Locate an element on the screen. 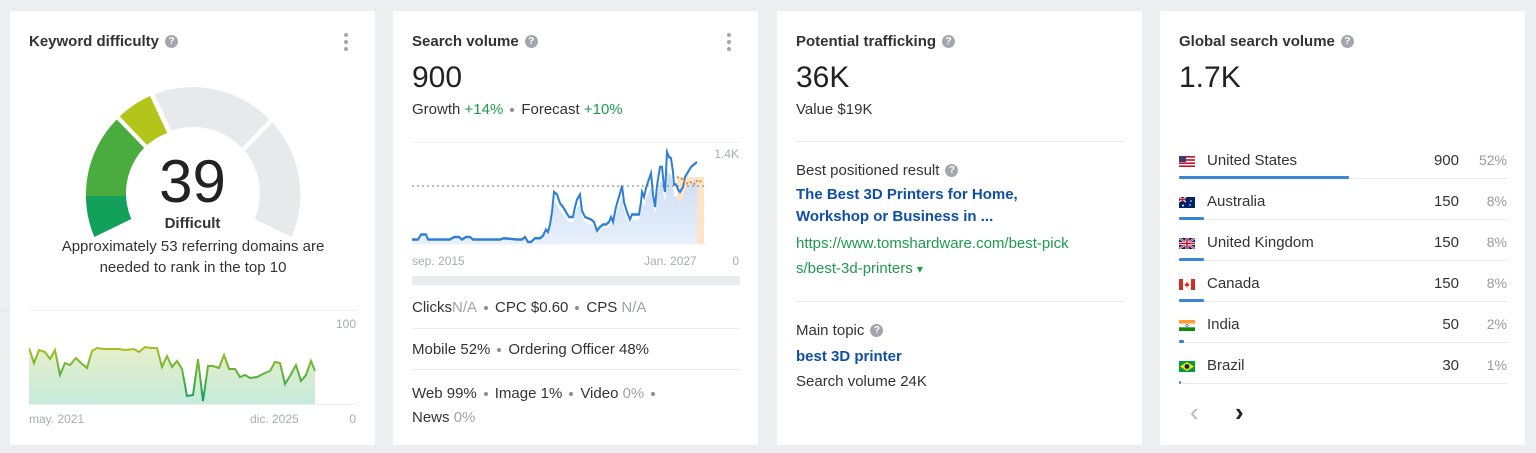 This screenshot has width=1536, height=453. best-result-label: Best positioned result is located at coordinates (868, 170).